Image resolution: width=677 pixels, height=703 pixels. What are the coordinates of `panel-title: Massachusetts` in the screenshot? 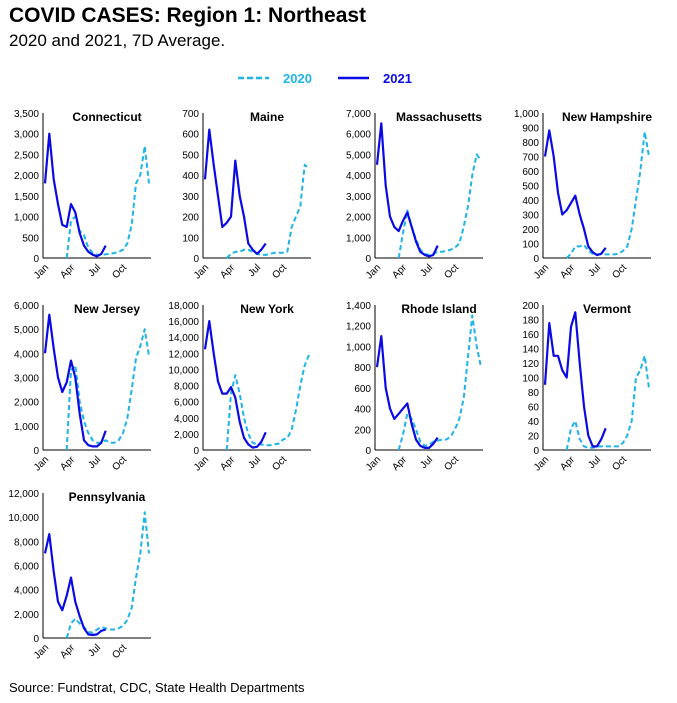 It's located at (439, 117).